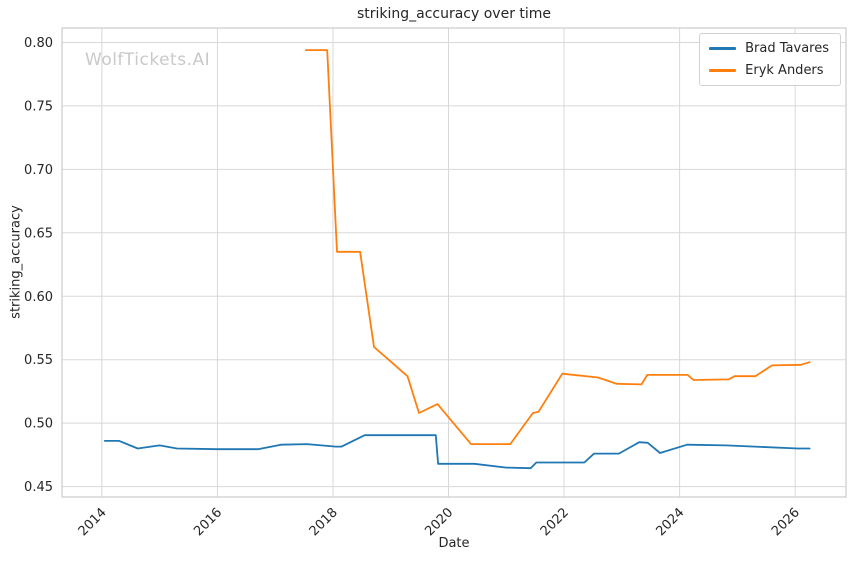 The width and height of the screenshot is (852, 561). Describe the element at coordinates (208, 522) in the screenshot. I see `x-tick-label: 2016` at that location.